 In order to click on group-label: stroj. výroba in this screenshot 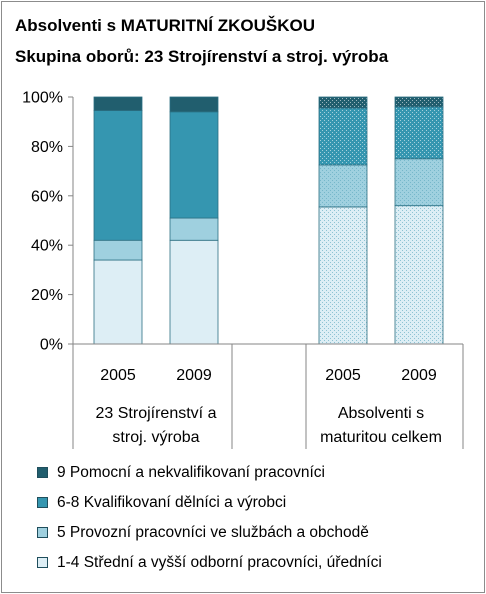, I will do `click(155, 437)`.